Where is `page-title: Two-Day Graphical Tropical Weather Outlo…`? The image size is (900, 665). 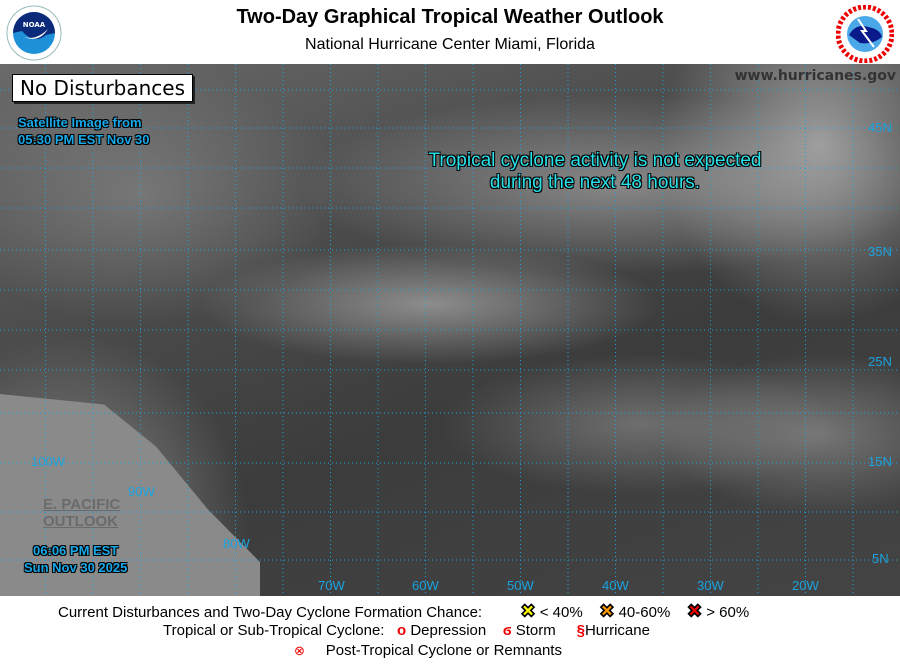 page-title: Two-Day Graphical Tropical Weather Outlo… is located at coordinates (450, 17).